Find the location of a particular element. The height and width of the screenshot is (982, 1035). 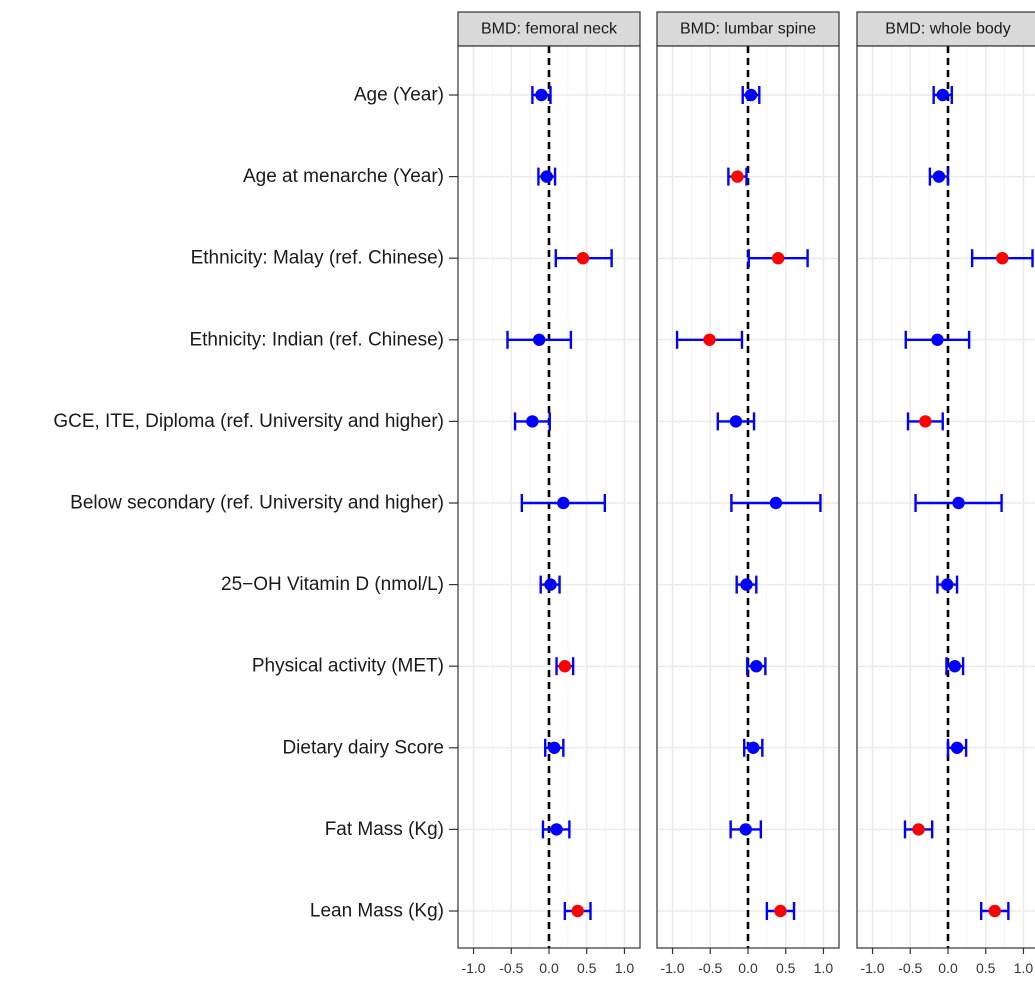

facet-title: BMD: femoral neck is located at coordinates (549, 29).